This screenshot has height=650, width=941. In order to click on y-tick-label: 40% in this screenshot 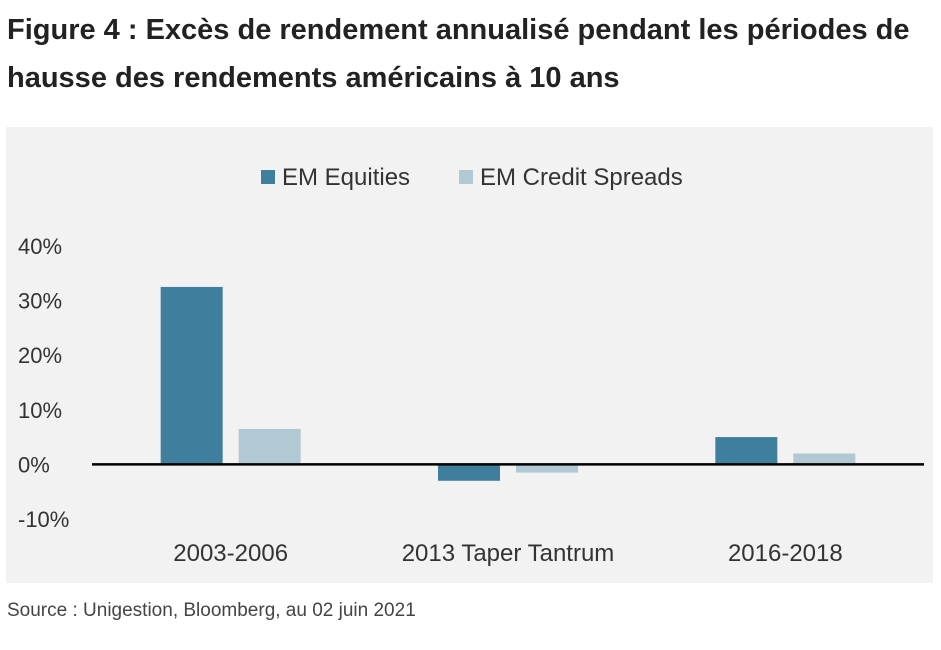, I will do `click(40, 246)`.